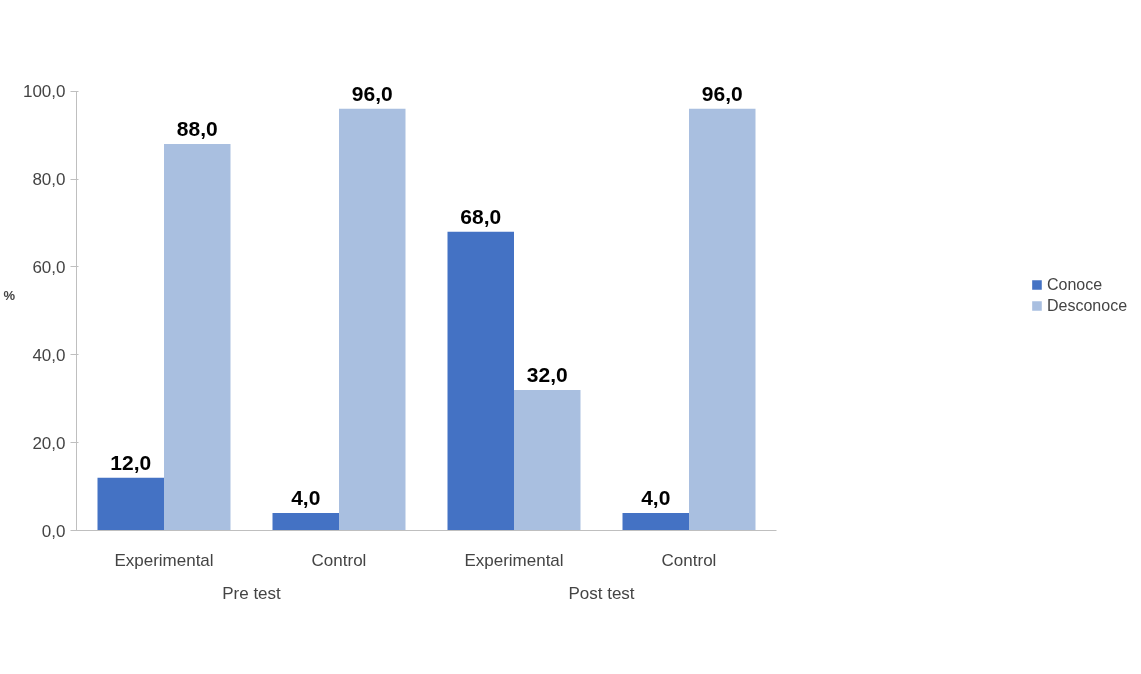 This screenshot has height=674, width=1141. Describe the element at coordinates (9, 295) in the screenshot. I see `y-axis-title: %` at that location.